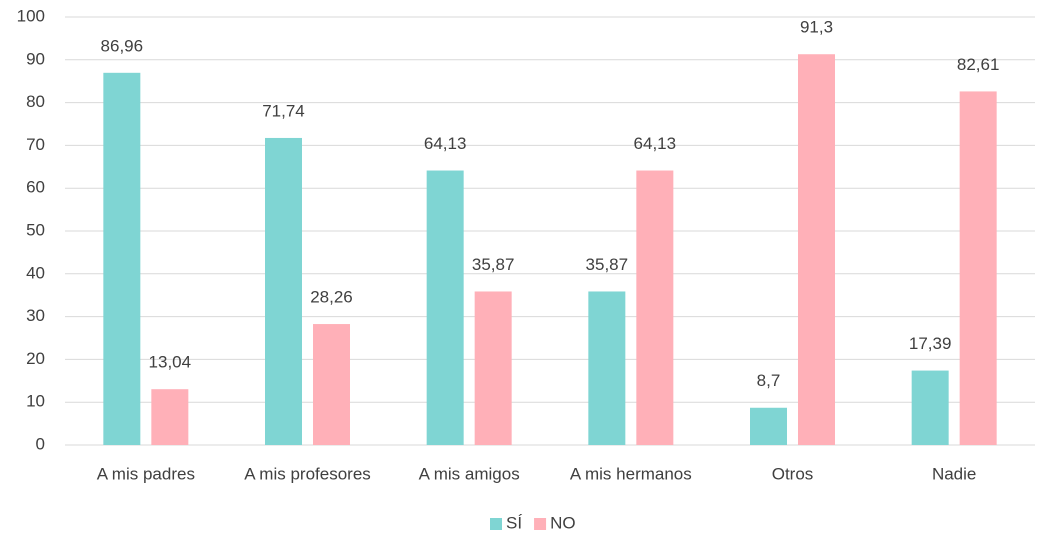 The height and width of the screenshot is (543, 1042). I want to click on x-tick-label: A mis padres, so click(146, 473).